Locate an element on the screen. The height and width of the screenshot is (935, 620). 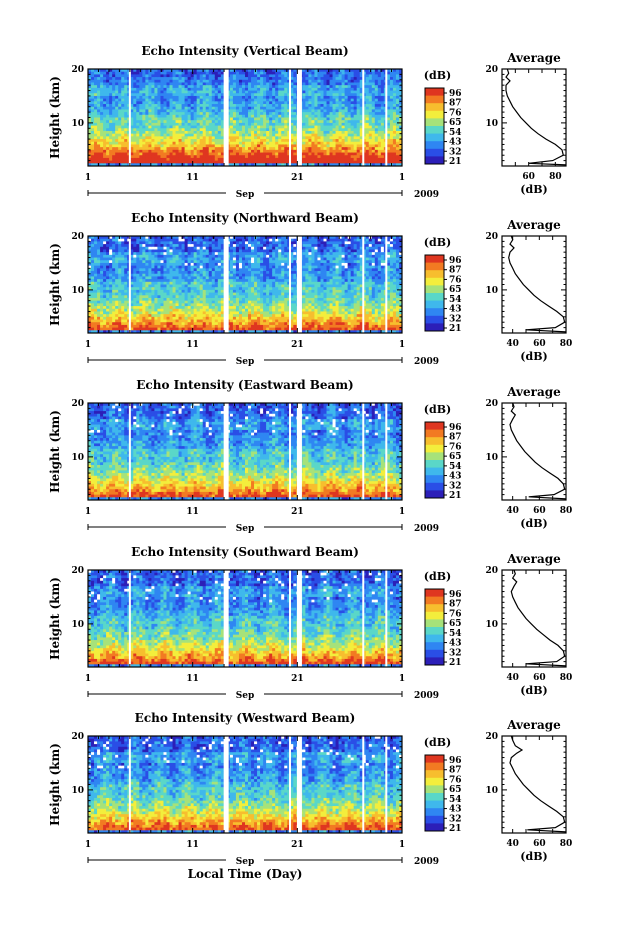
x-tick-label: 21 is located at coordinates (297, 845).